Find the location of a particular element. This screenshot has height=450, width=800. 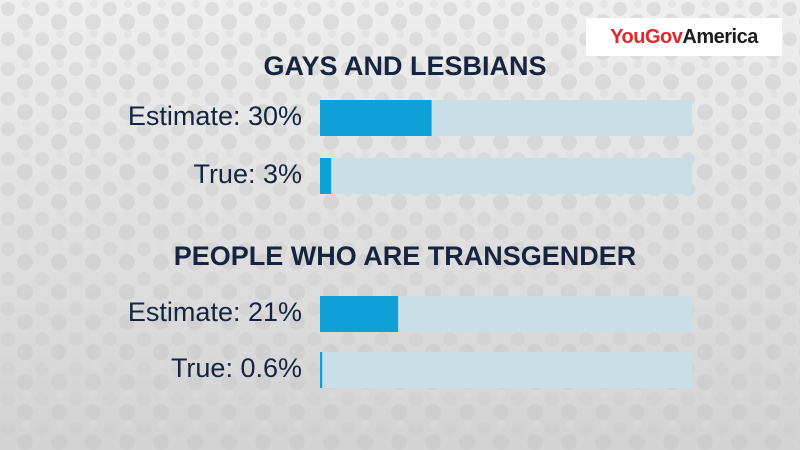

logo-box is located at coordinates (684, 37).